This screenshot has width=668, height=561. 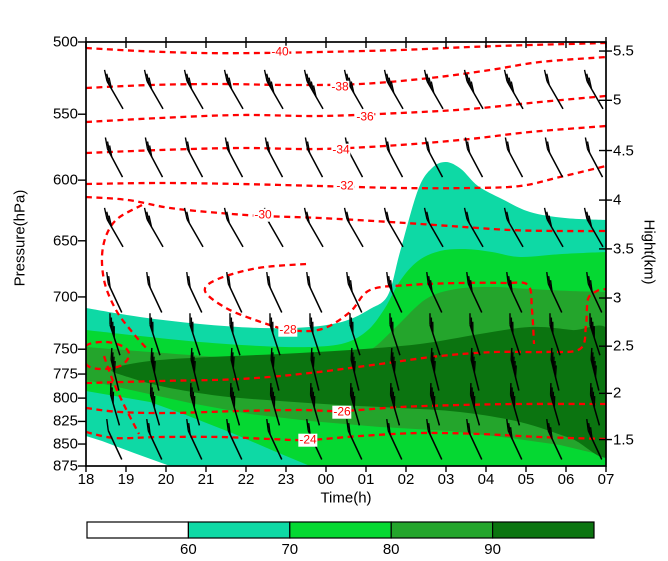 What do you see at coordinates (280, 51) in the screenshot?
I see `contour-label--40: -40` at bounding box center [280, 51].